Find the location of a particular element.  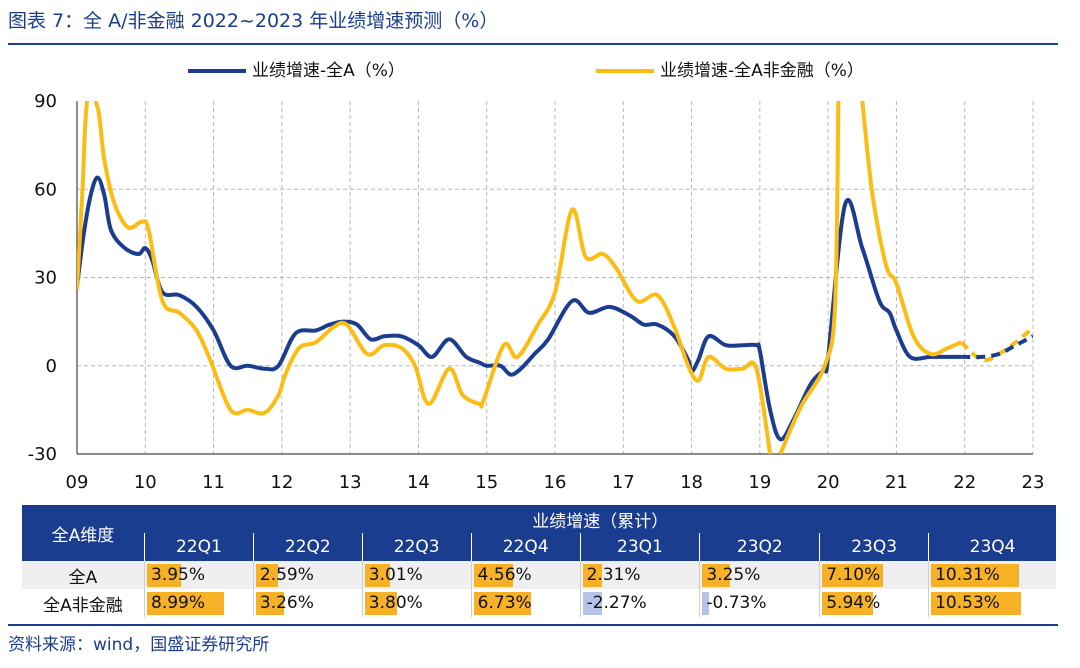

growth-value: 8.99% is located at coordinates (178, 603).